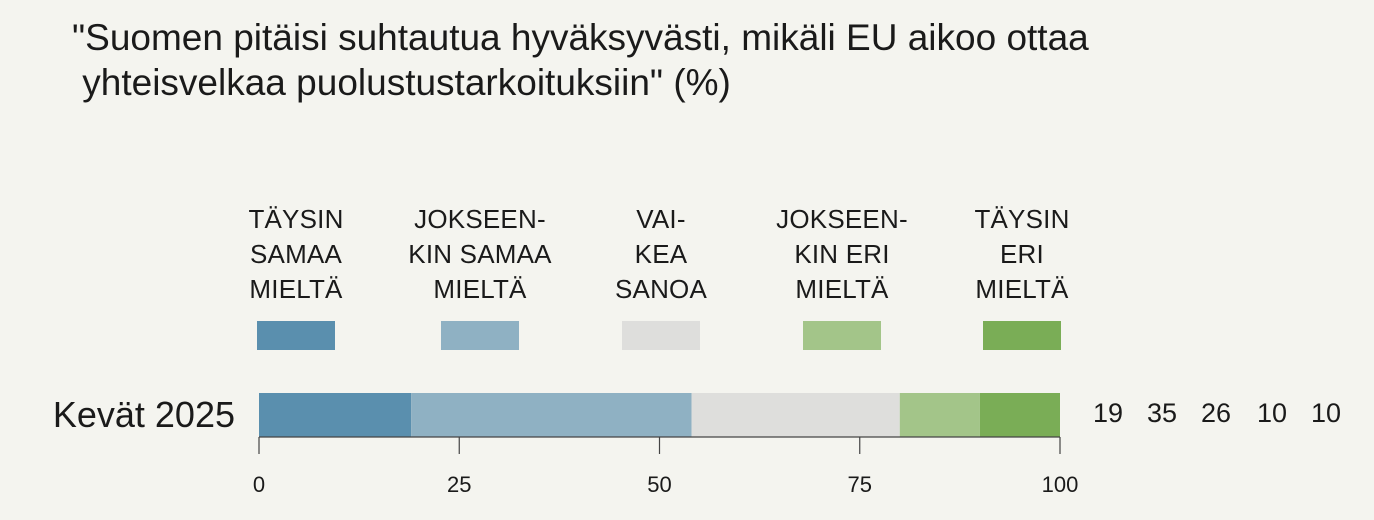 This screenshot has width=1374, height=520. I want to click on x-axis: 0 25 50 75 100, so click(666, 466).